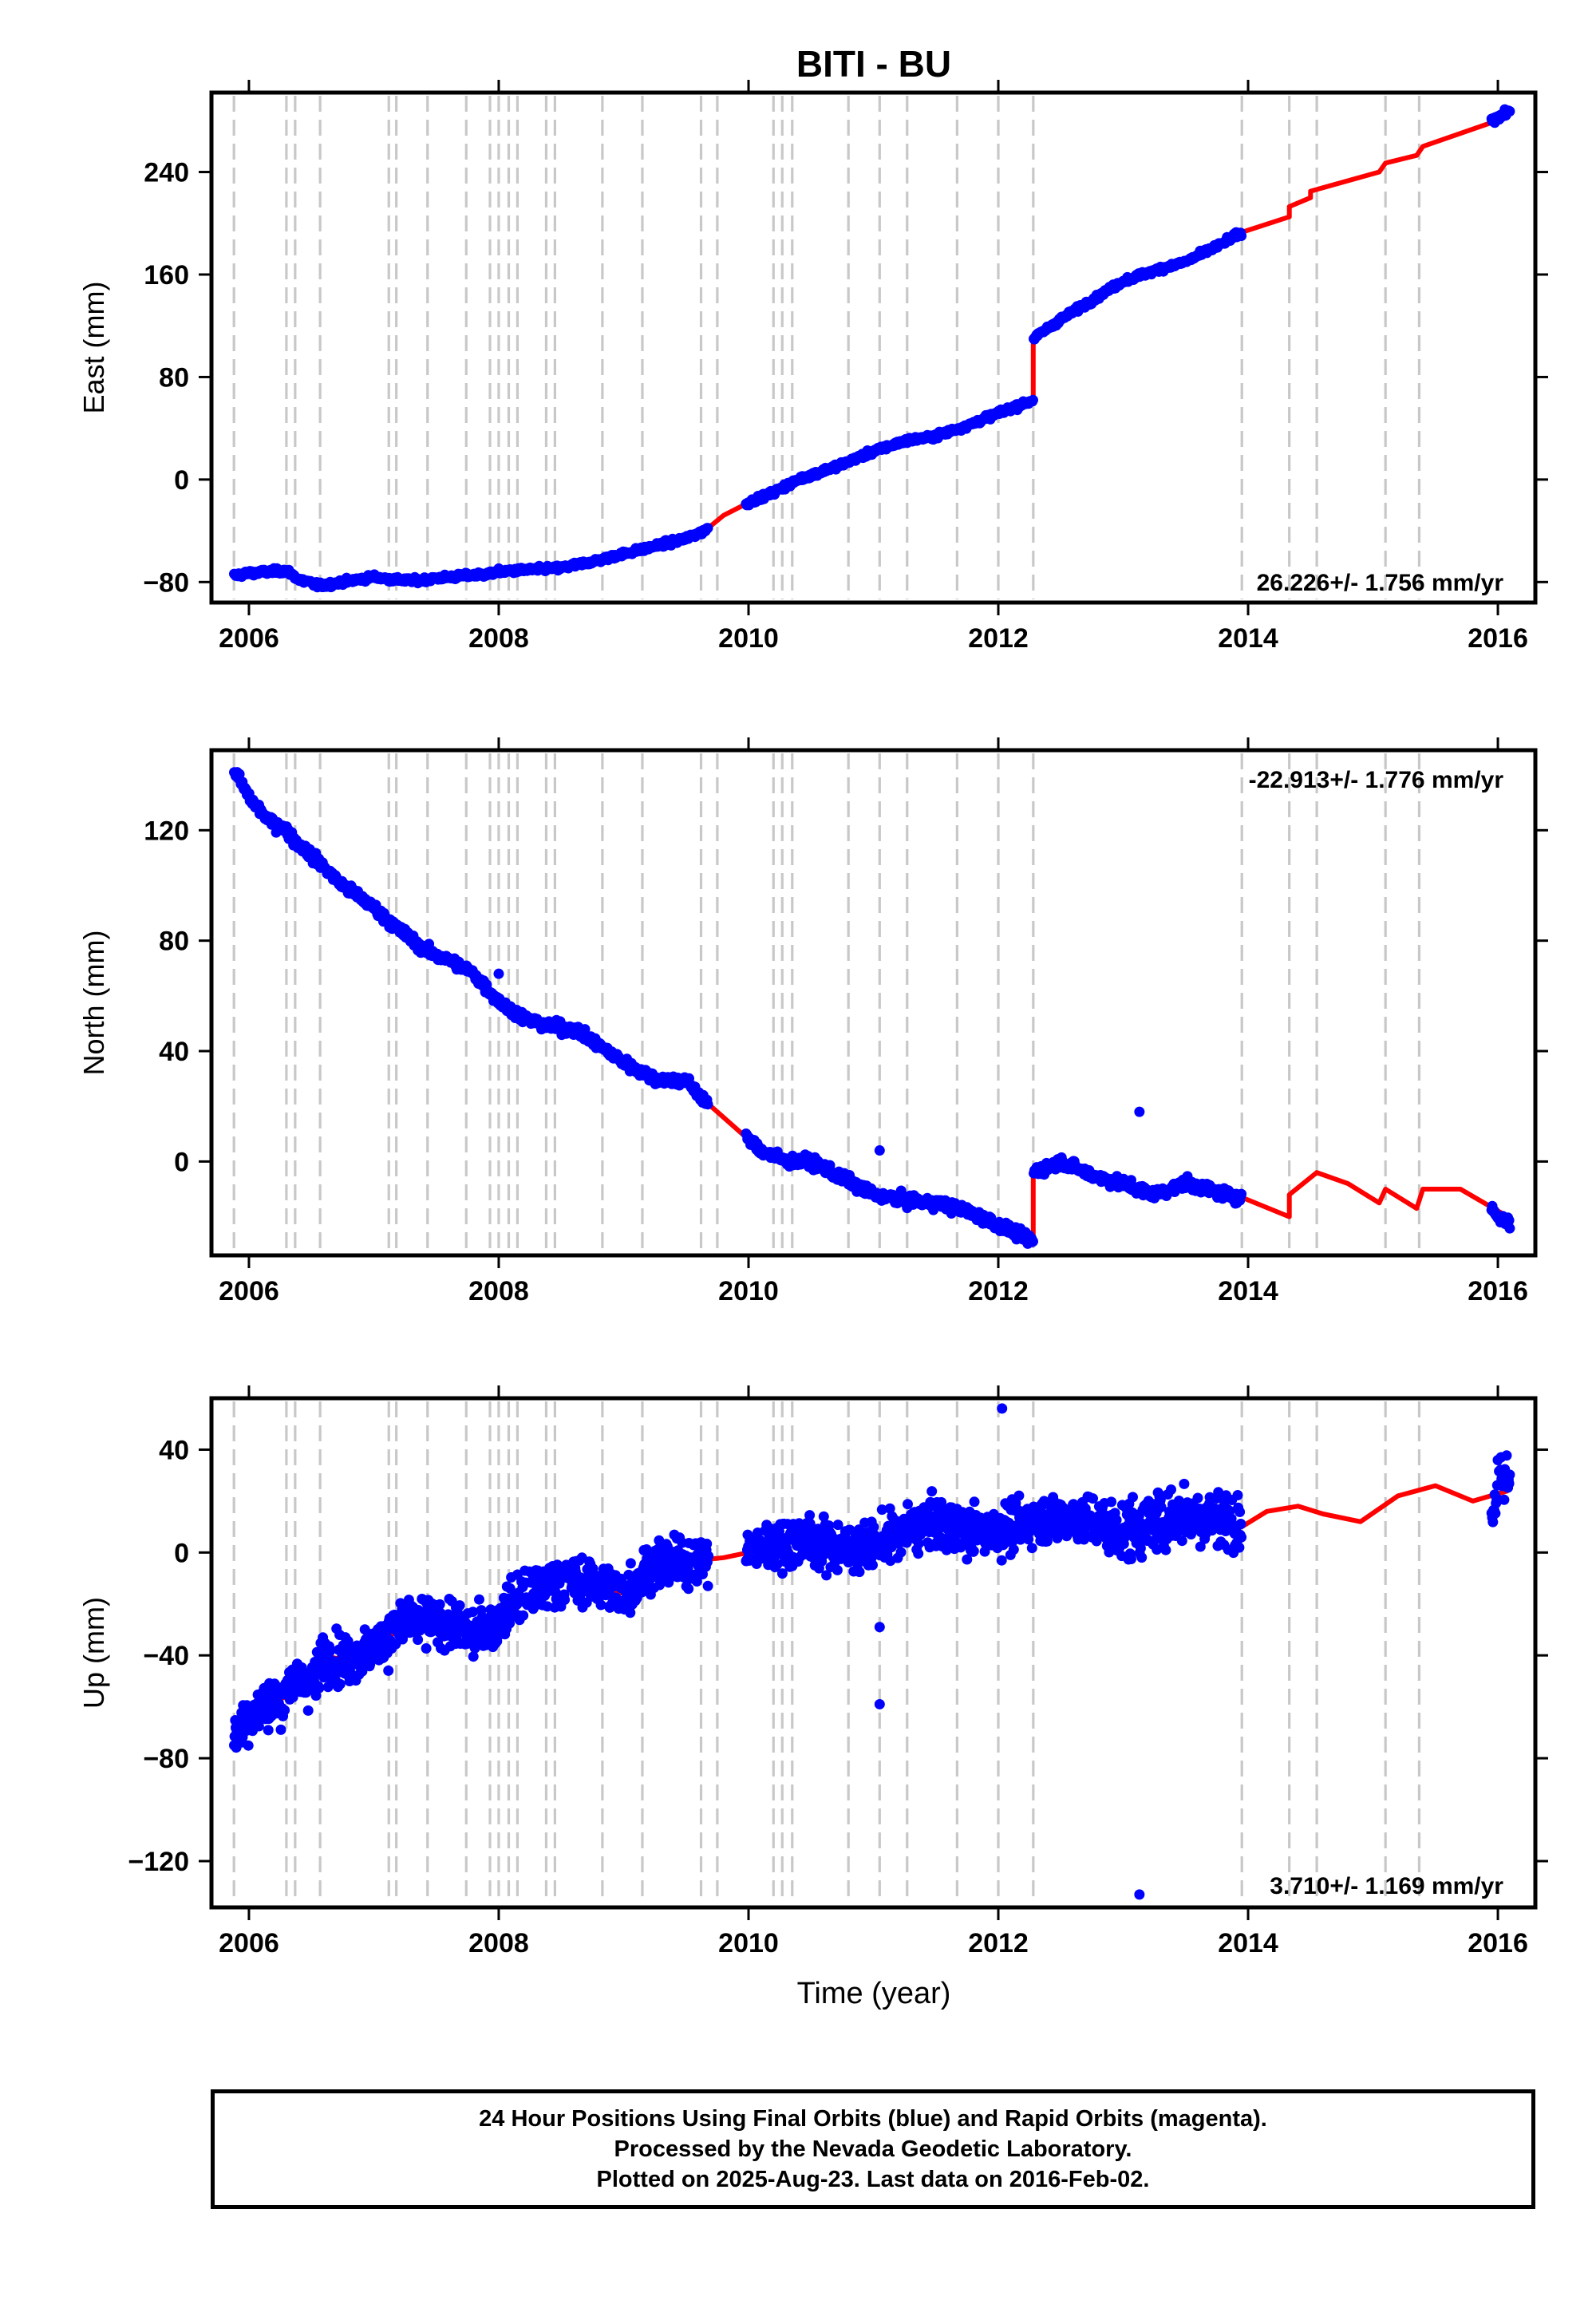 This screenshot has width=1596, height=2316. Describe the element at coordinates (166, 582) in the screenshot. I see `east-y-tick-label-0: −80` at that location.